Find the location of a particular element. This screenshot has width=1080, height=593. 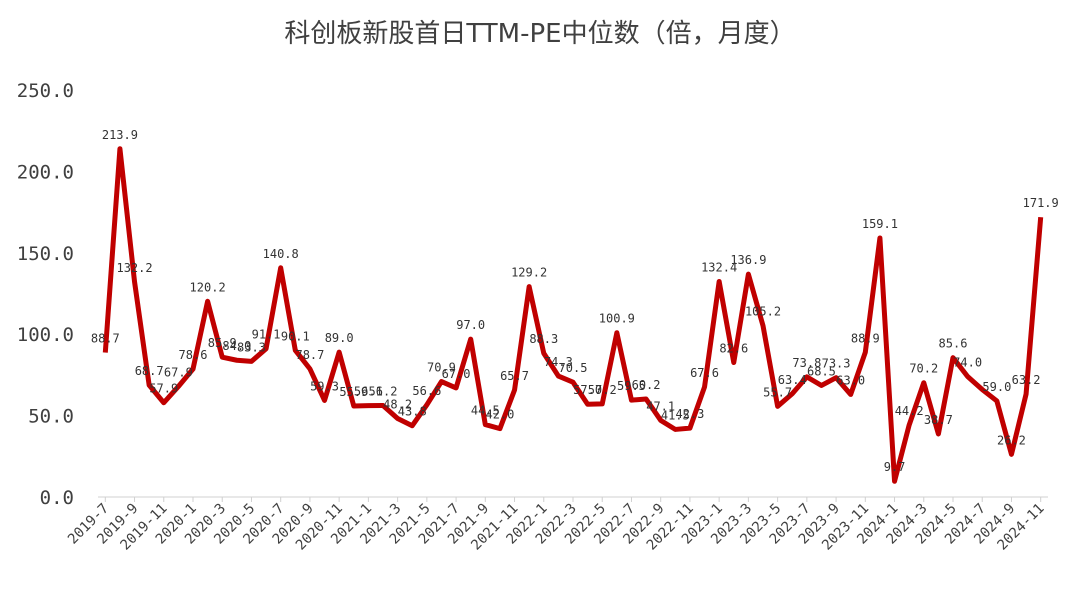

value-label: 97.0 is located at coordinates (470, 325).